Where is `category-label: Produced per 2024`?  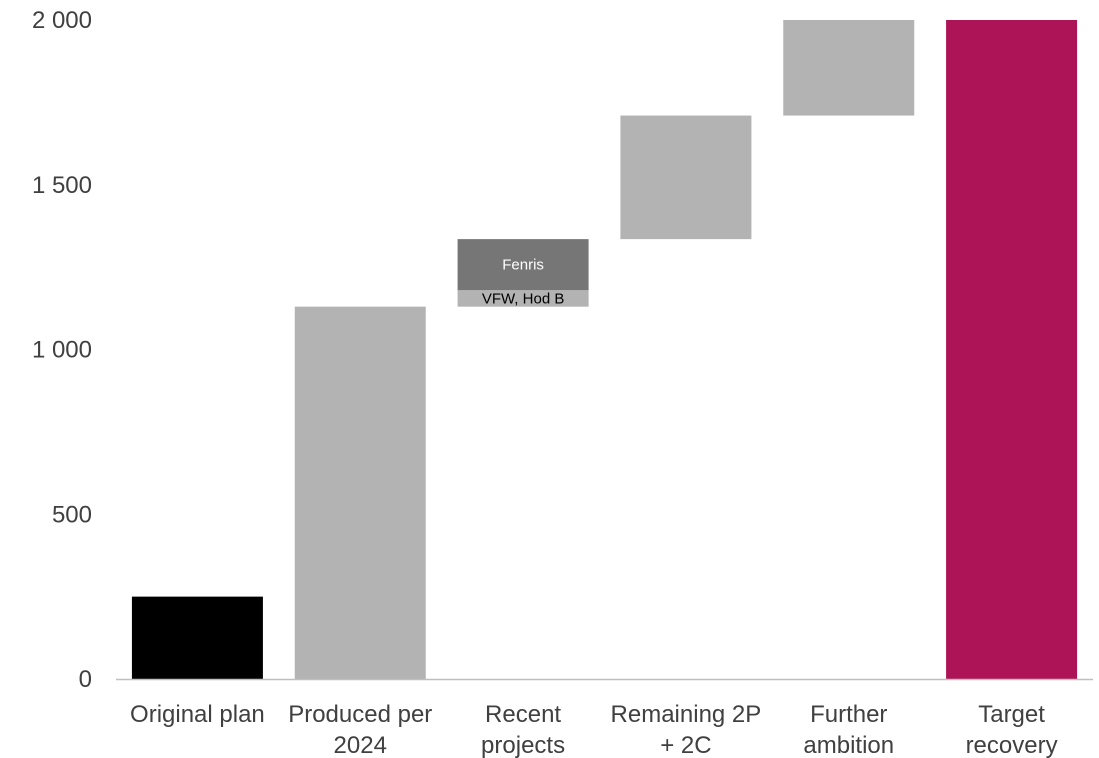
category-label: Produced per 2024 is located at coordinates (360, 729).